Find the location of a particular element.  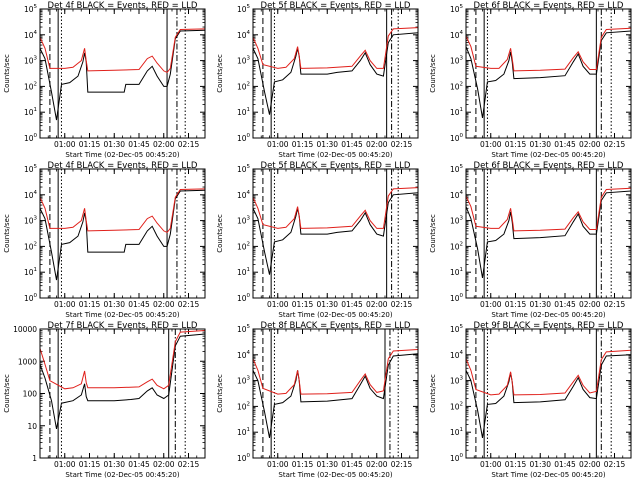

chart-title: Det 9f BLACK = Events, RED = LLD is located at coordinates (549, 326).